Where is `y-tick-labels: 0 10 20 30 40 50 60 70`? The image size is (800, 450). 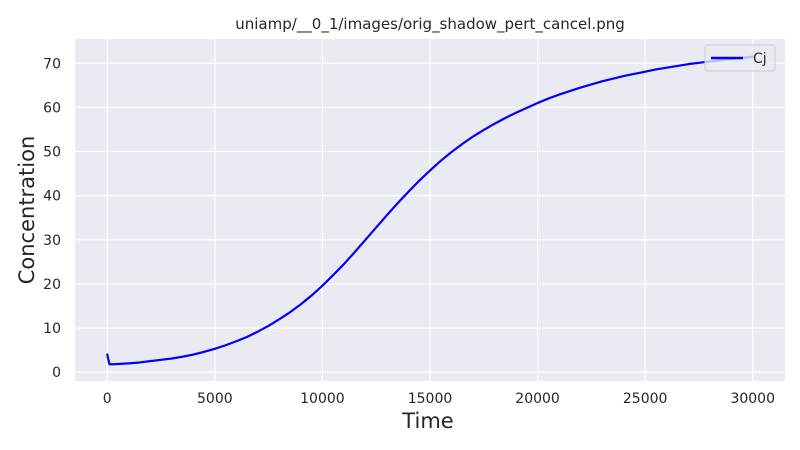
y-tick-labels: 0 10 20 30 40 50 60 70 is located at coordinates (52, 218).